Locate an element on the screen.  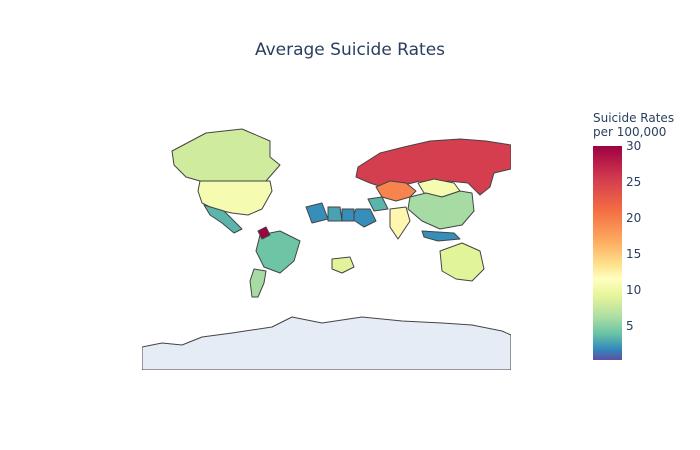
colorbar-tick-5: 5 is located at coordinates (630, 326).